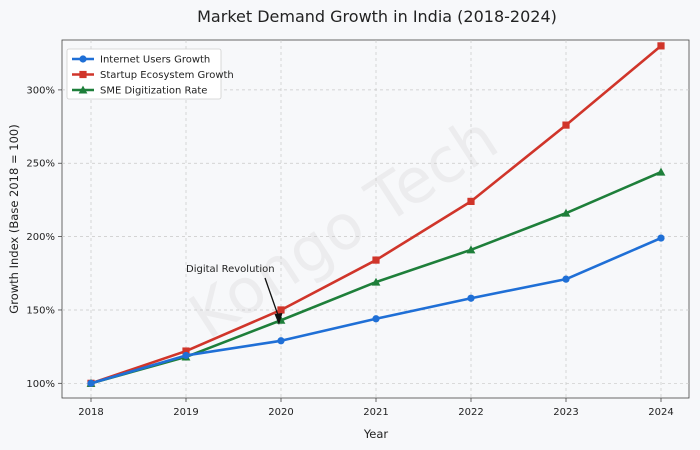 This screenshot has width=700, height=450. What do you see at coordinates (40, 164) in the screenshot?
I see `y-tick-label: 250%` at bounding box center [40, 164].